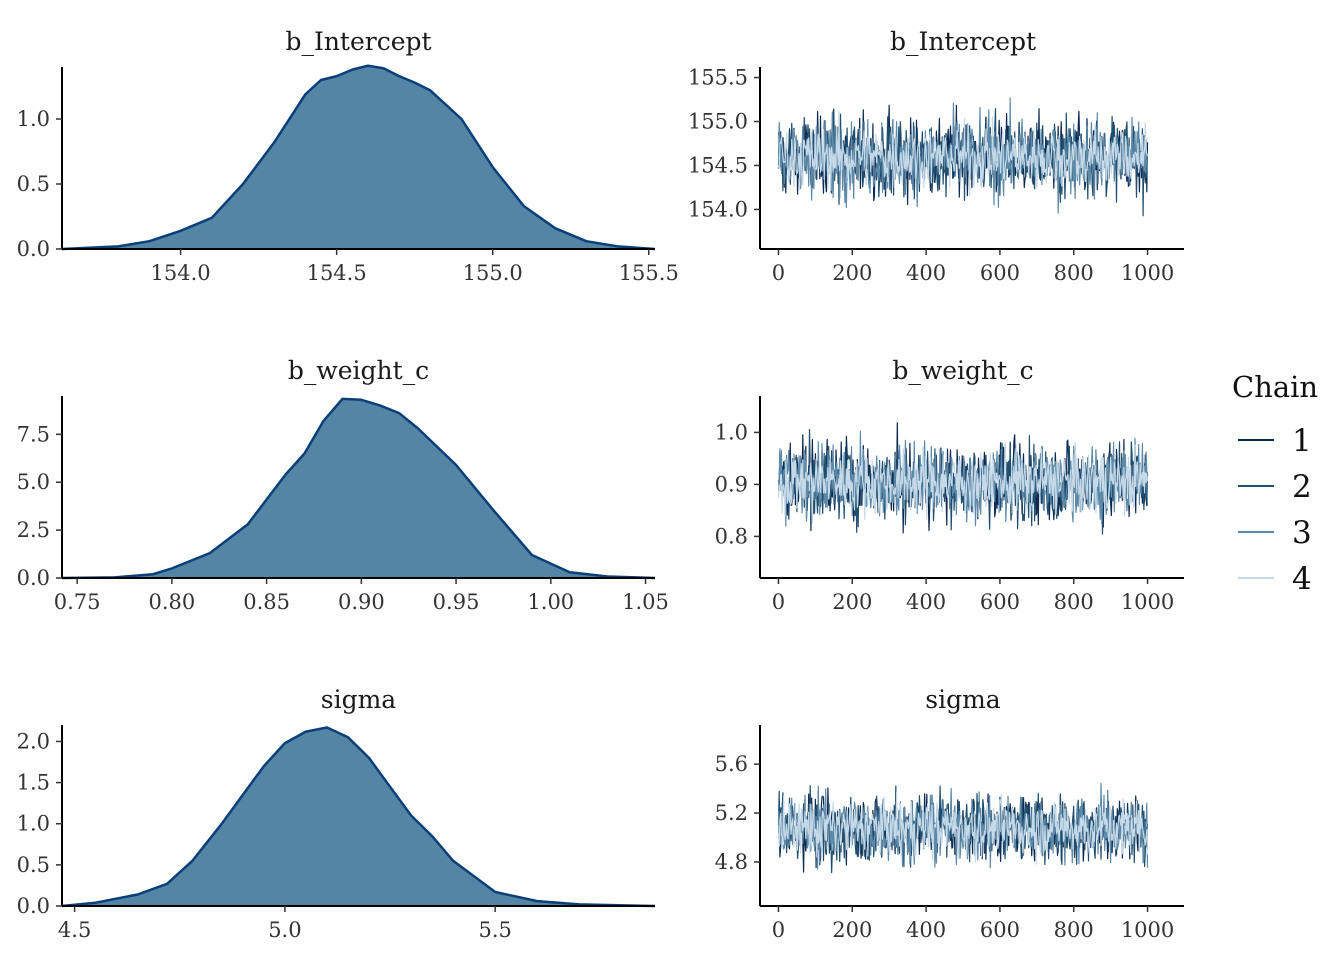 Image resolution: width=1344 pixels, height=960 pixels. Describe the element at coordinates (1302, 579) in the screenshot. I see `legend-label-chain-4: 4` at that location.